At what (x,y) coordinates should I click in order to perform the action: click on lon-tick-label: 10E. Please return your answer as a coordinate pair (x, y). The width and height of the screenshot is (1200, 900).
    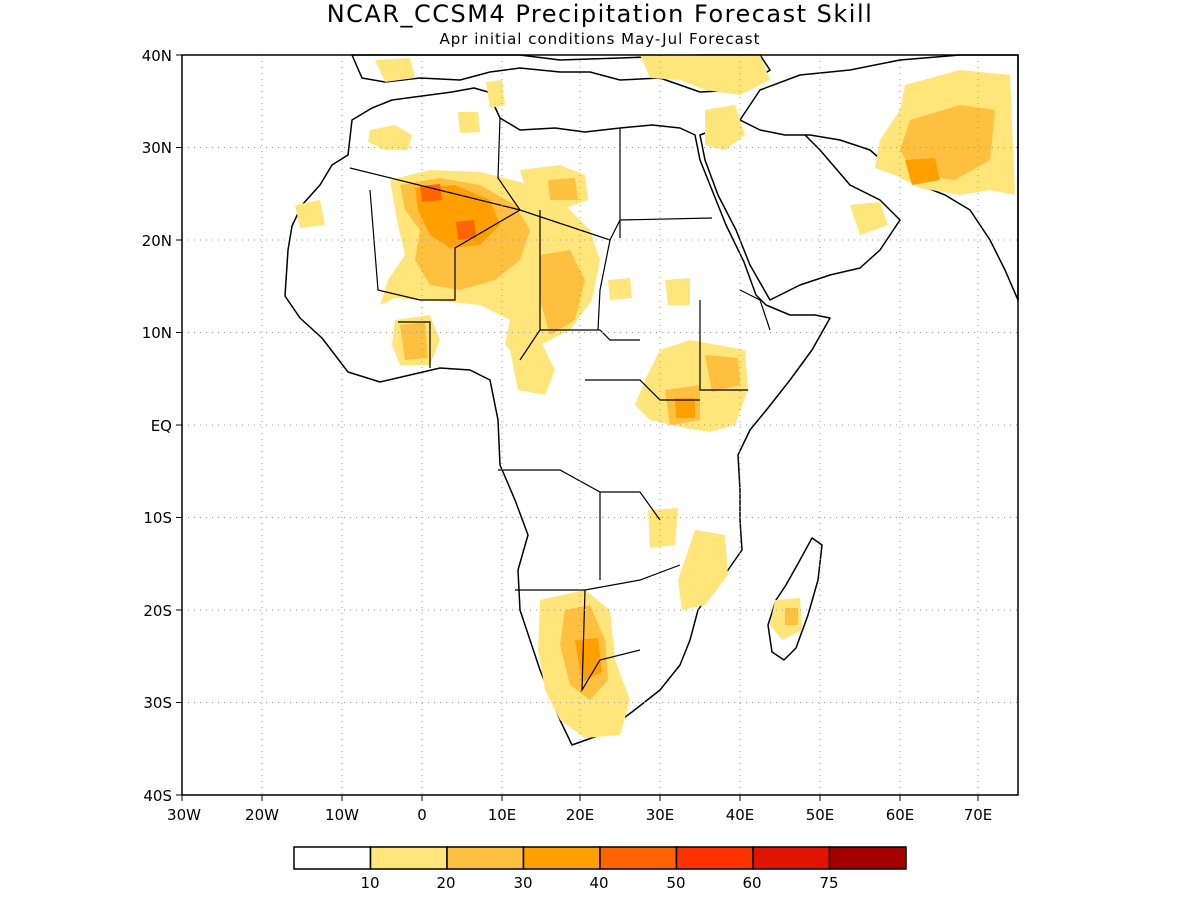
    Looking at the image, I should click on (502, 815).